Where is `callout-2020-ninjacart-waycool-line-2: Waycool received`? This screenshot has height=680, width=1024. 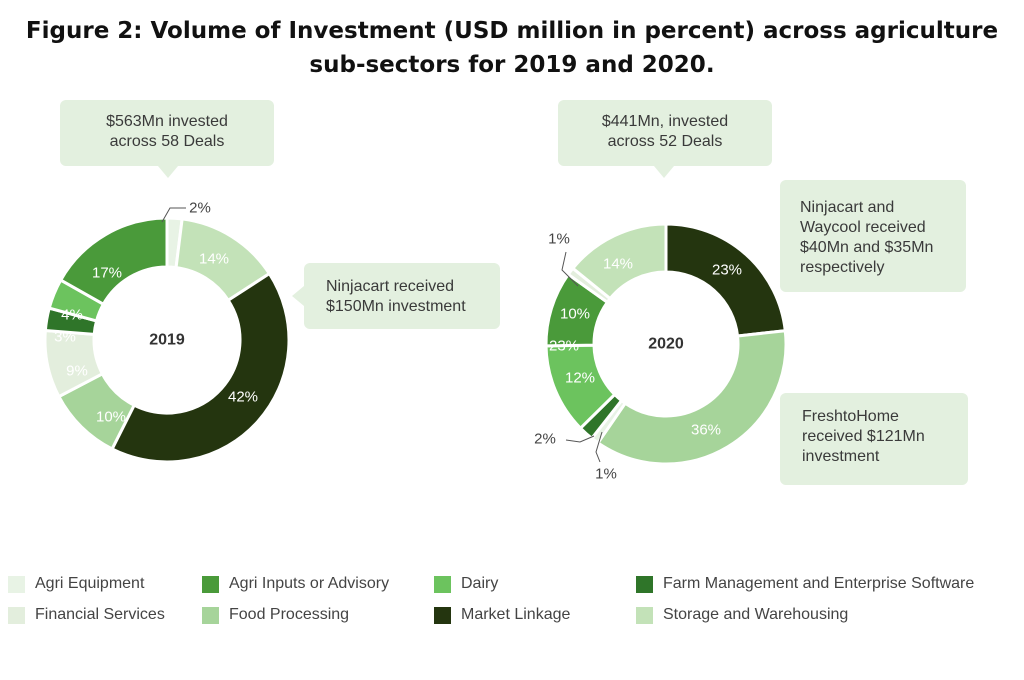
callout-2020-ninjacart-waycool-line-2: Waycool received is located at coordinates (863, 227).